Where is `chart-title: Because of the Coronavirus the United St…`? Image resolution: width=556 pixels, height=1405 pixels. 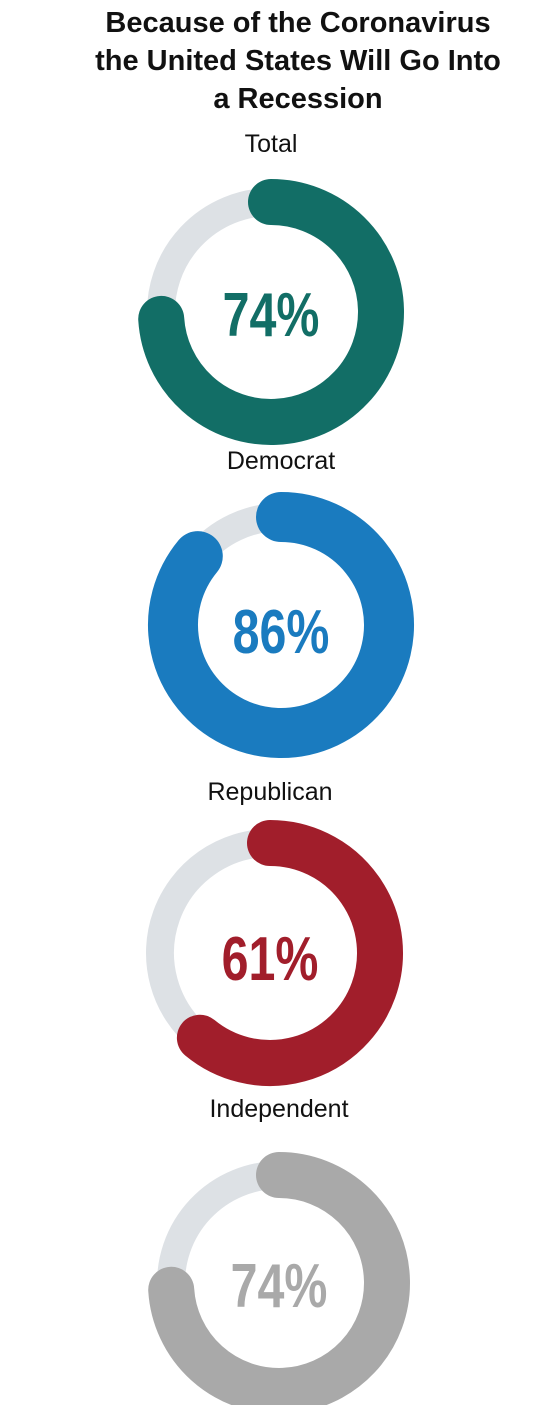 chart-title: Because of the Coronavirus the United St… is located at coordinates (278, 61).